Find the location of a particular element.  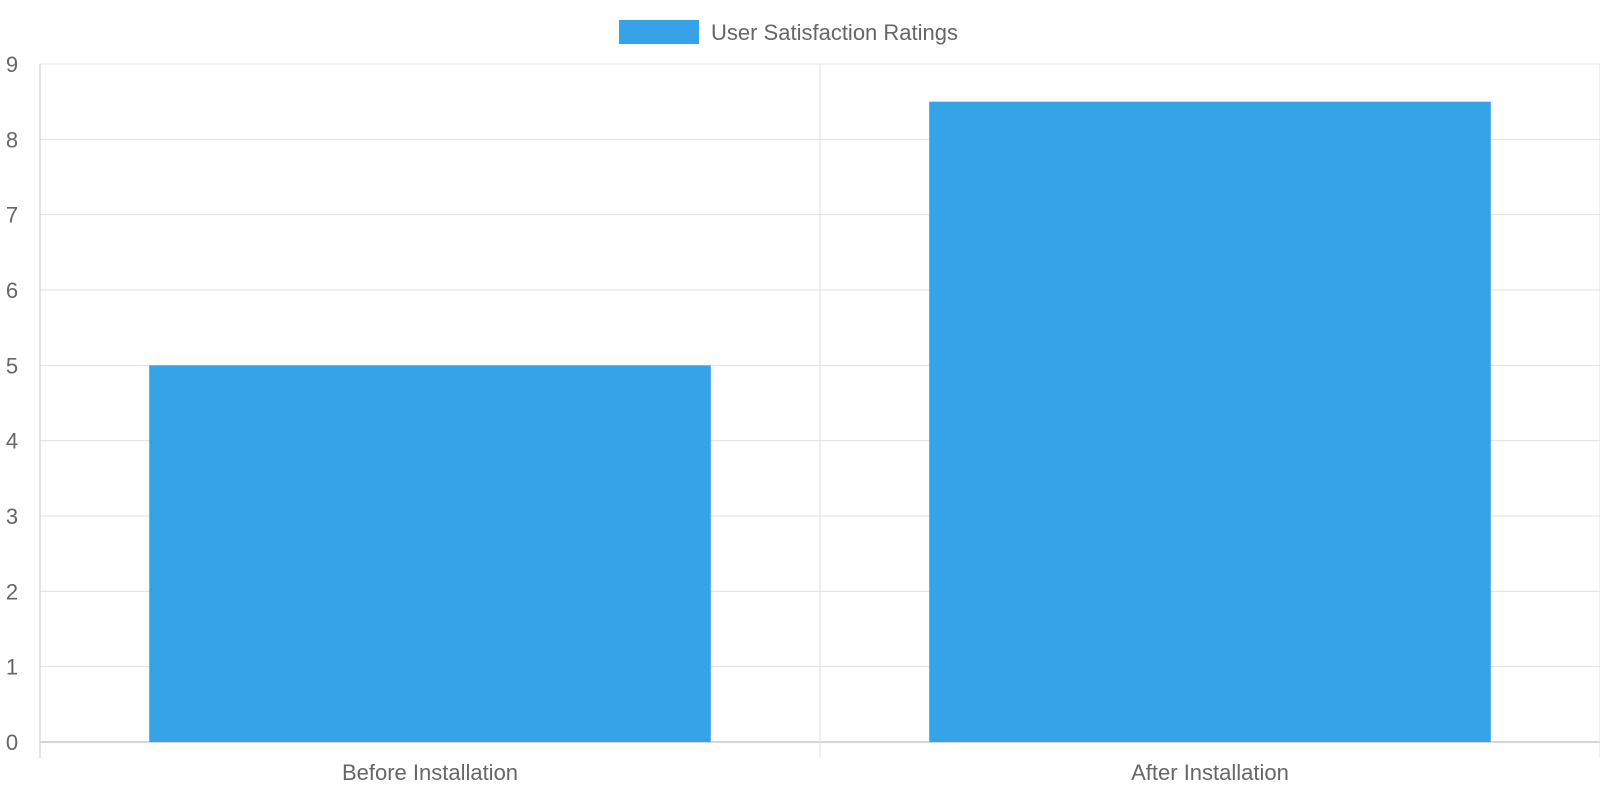

y-tick-label: 7 is located at coordinates (12, 215).